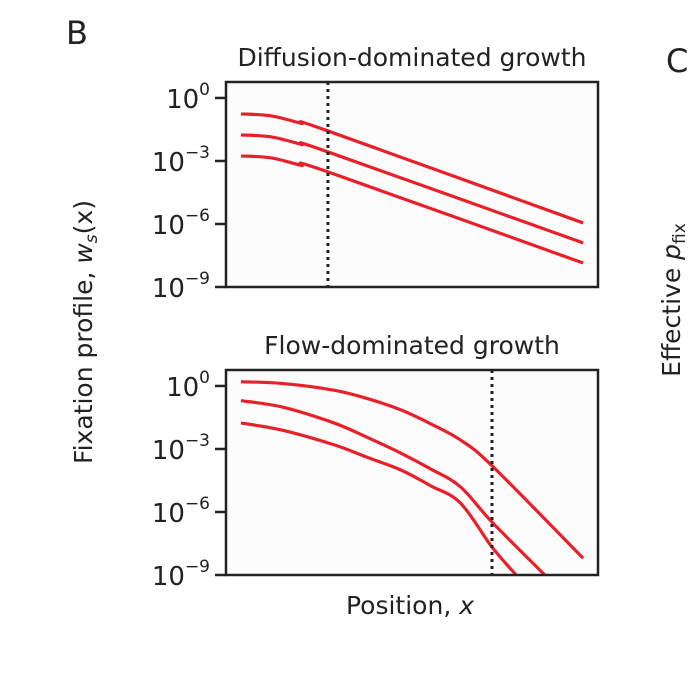 This screenshot has height=700, width=699. I want to click on svg-text: Effective pfix, so click(673, 300).